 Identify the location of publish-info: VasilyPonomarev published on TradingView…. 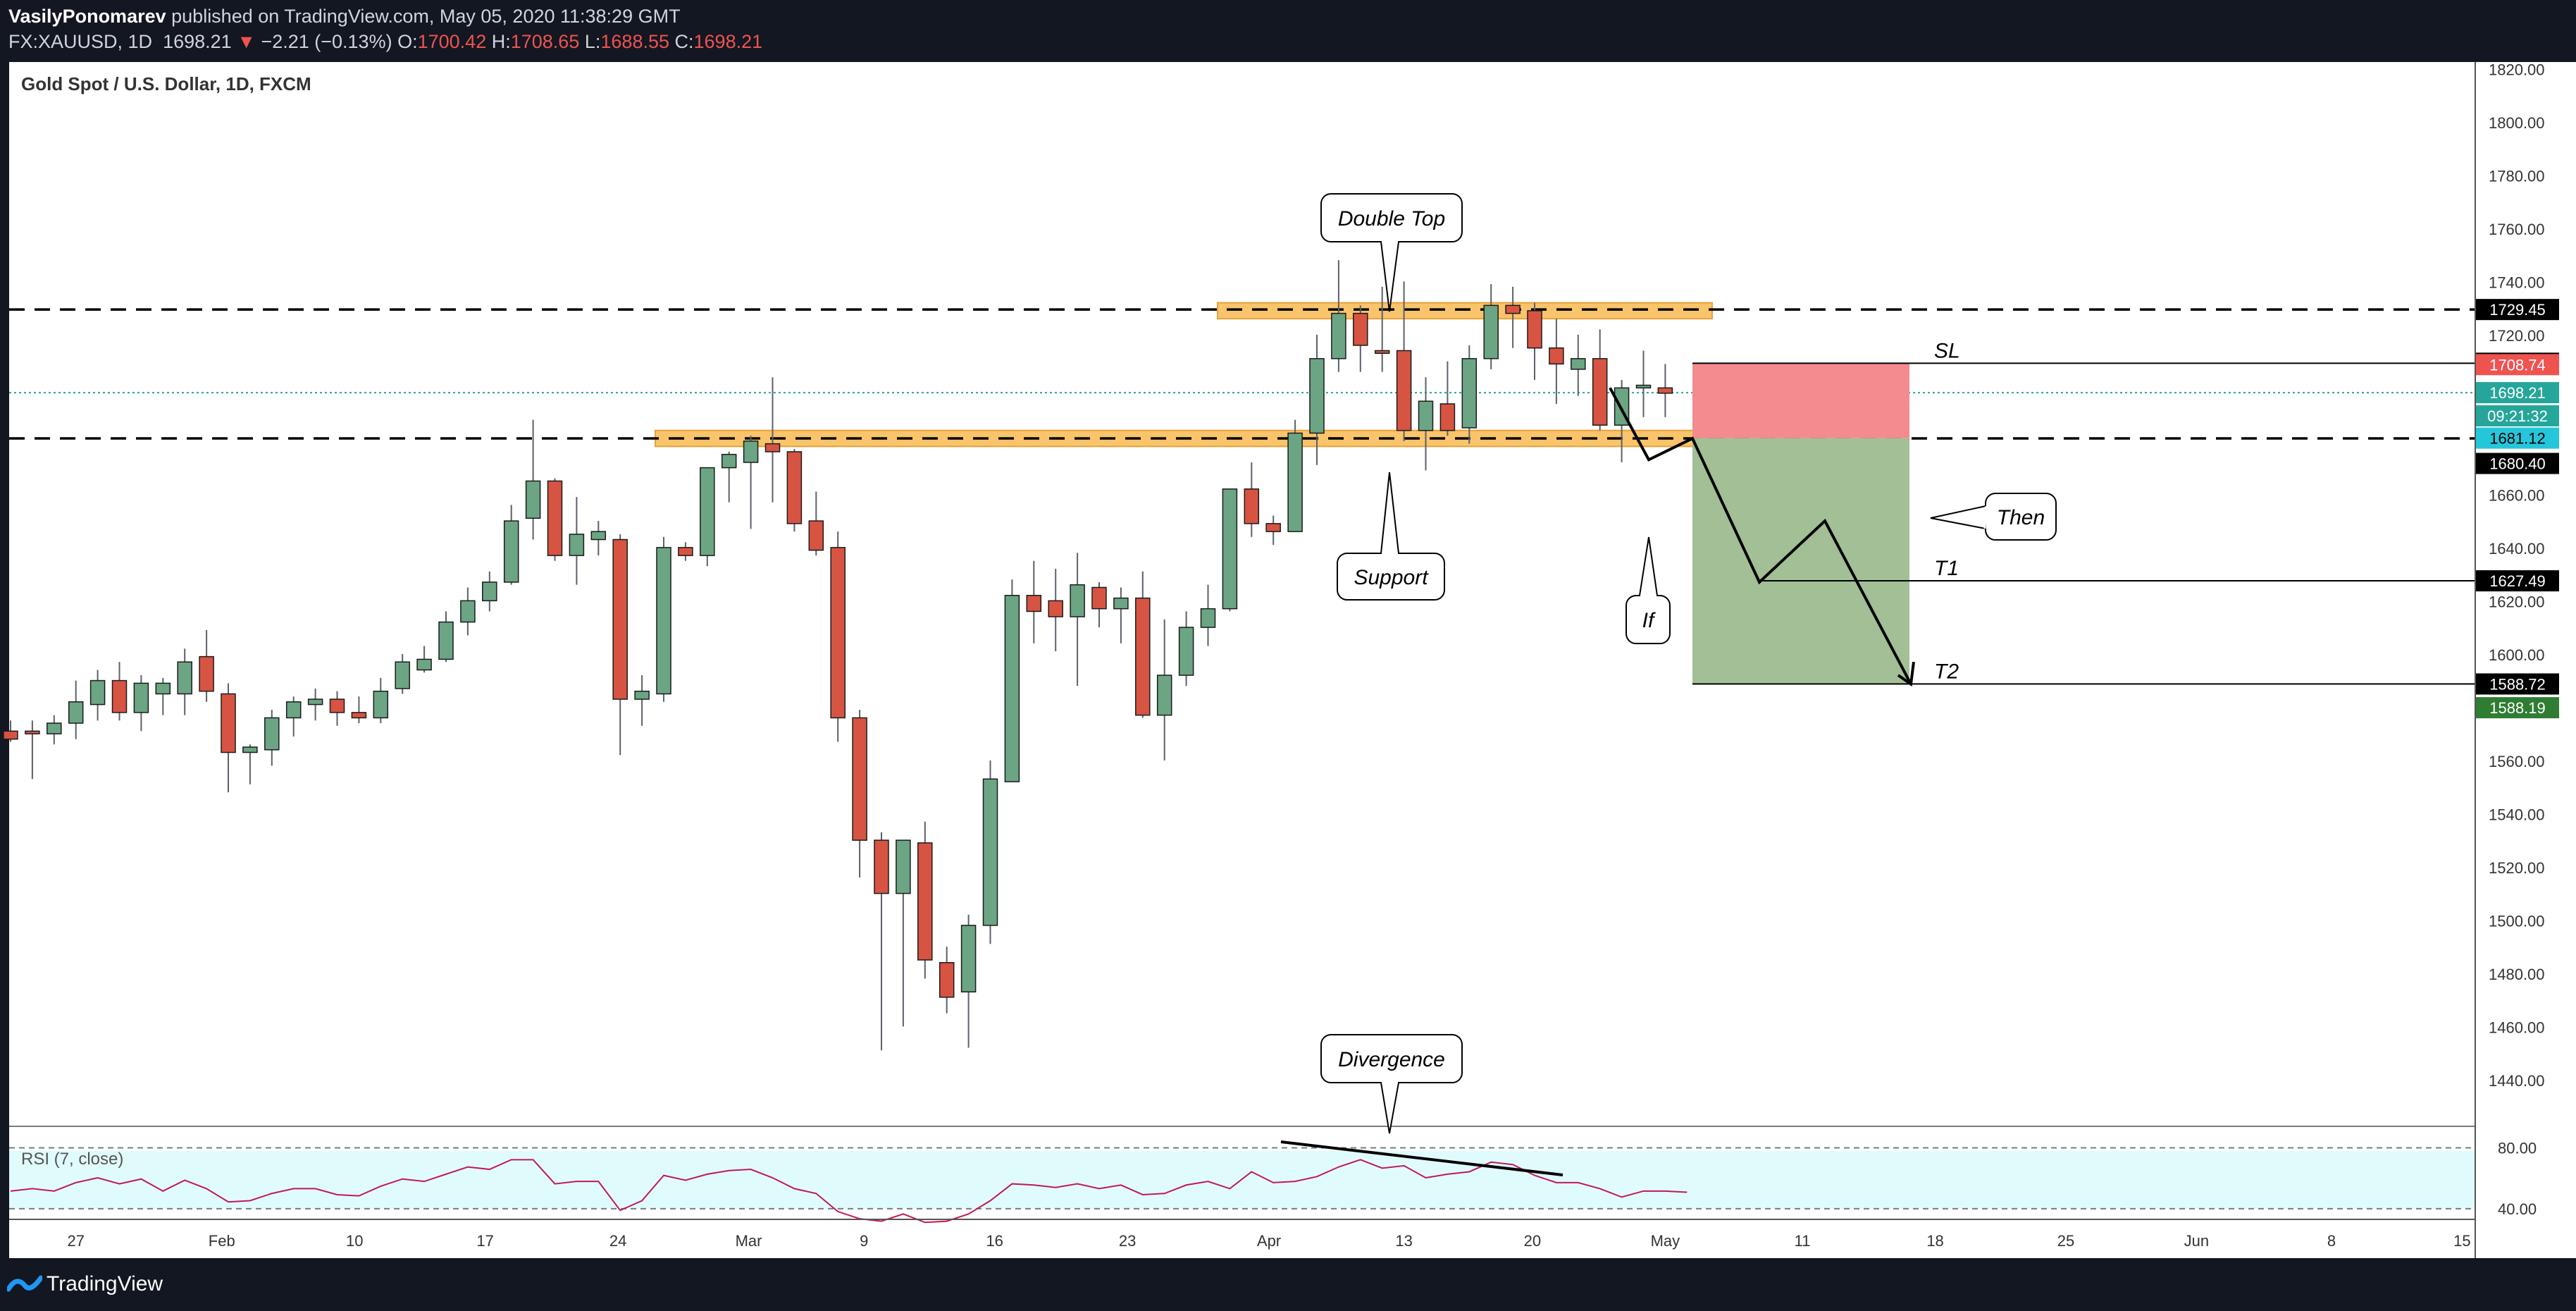
(344, 16).